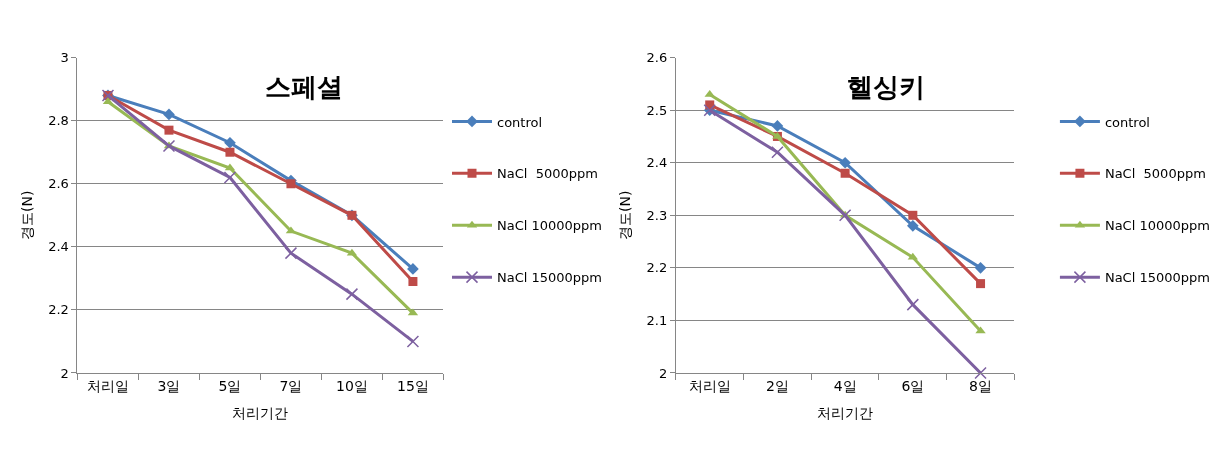 Image resolution: width=1216 pixels, height=455 pixels. I want to click on y-tick-label: 2.1, so click(657, 320).